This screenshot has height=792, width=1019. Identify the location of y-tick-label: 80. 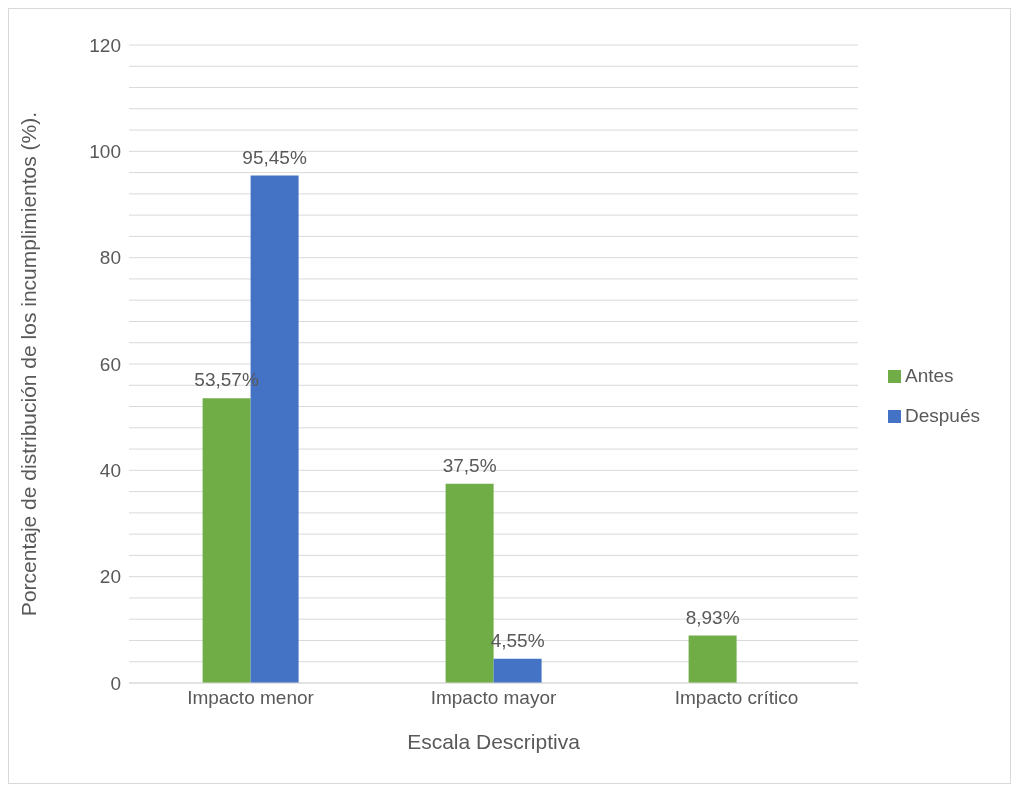
(110, 258).